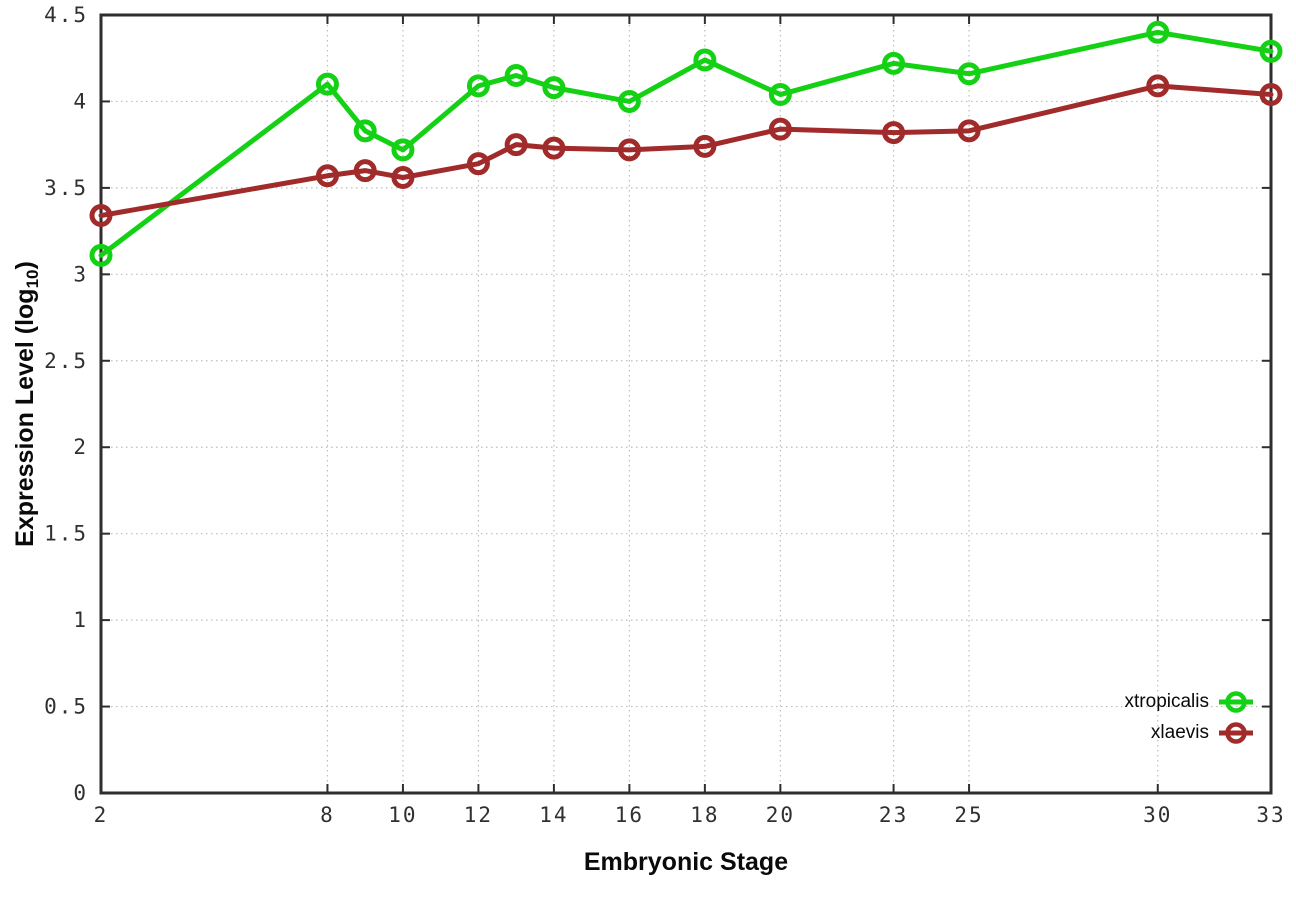 This screenshot has height=907, width=1296. What do you see at coordinates (25, 265) in the screenshot?
I see `y-axis-label-end: )` at bounding box center [25, 265].